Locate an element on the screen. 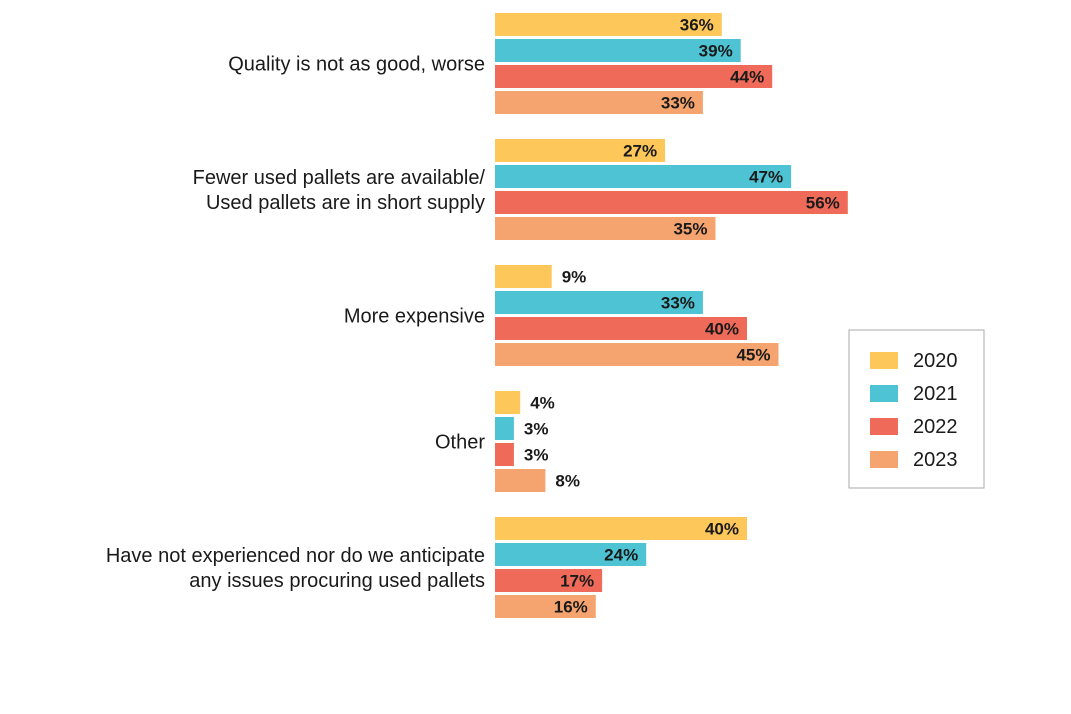 The width and height of the screenshot is (1071, 714). legend-label-2022: 2022 is located at coordinates (935, 427).